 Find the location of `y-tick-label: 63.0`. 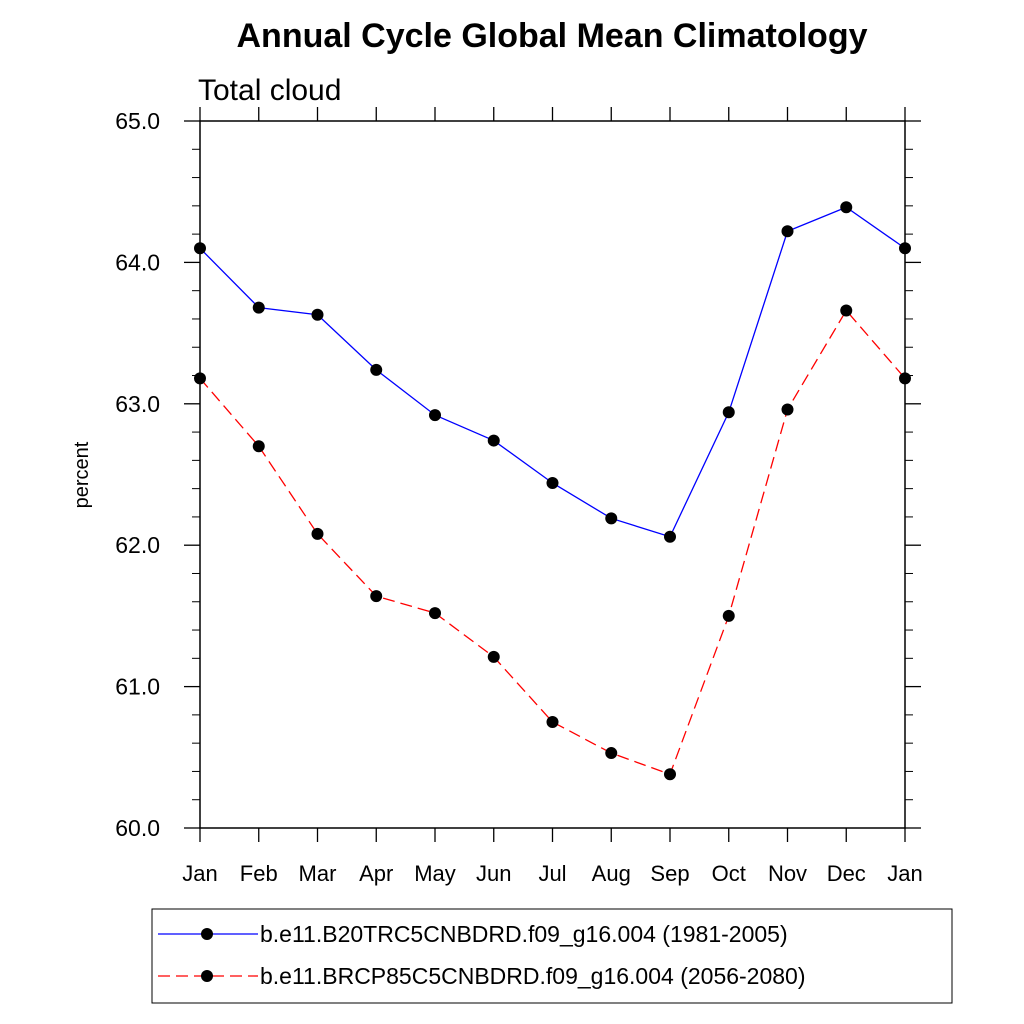

y-tick-label: 63.0 is located at coordinates (137, 404).